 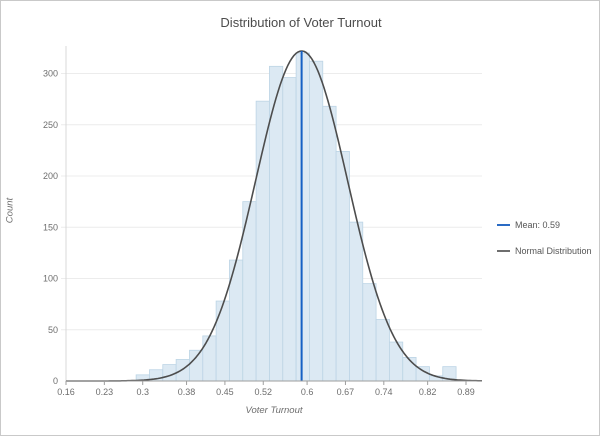 What do you see at coordinates (301, 22) in the screenshot?
I see `chart-title: Distribution of Voter Turnout` at bounding box center [301, 22].